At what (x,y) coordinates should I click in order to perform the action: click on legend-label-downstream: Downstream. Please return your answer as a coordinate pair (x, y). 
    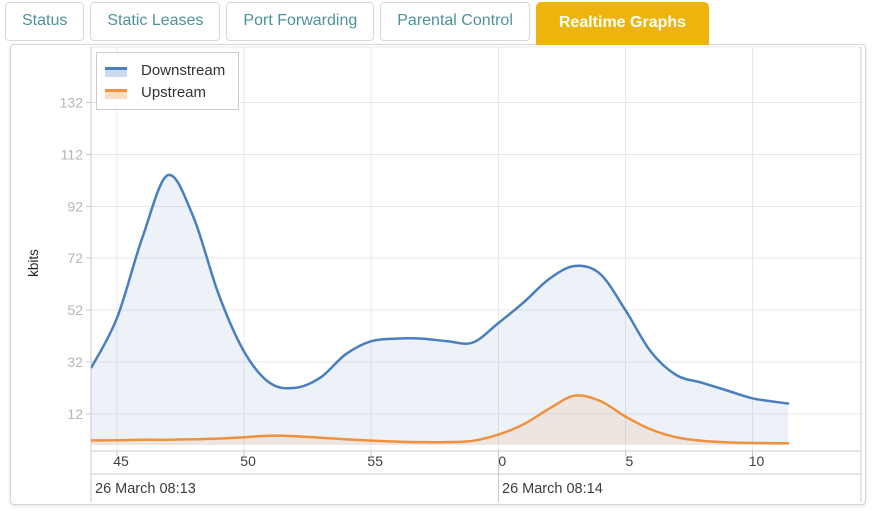
    Looking at the image, I should click on (183, 70).